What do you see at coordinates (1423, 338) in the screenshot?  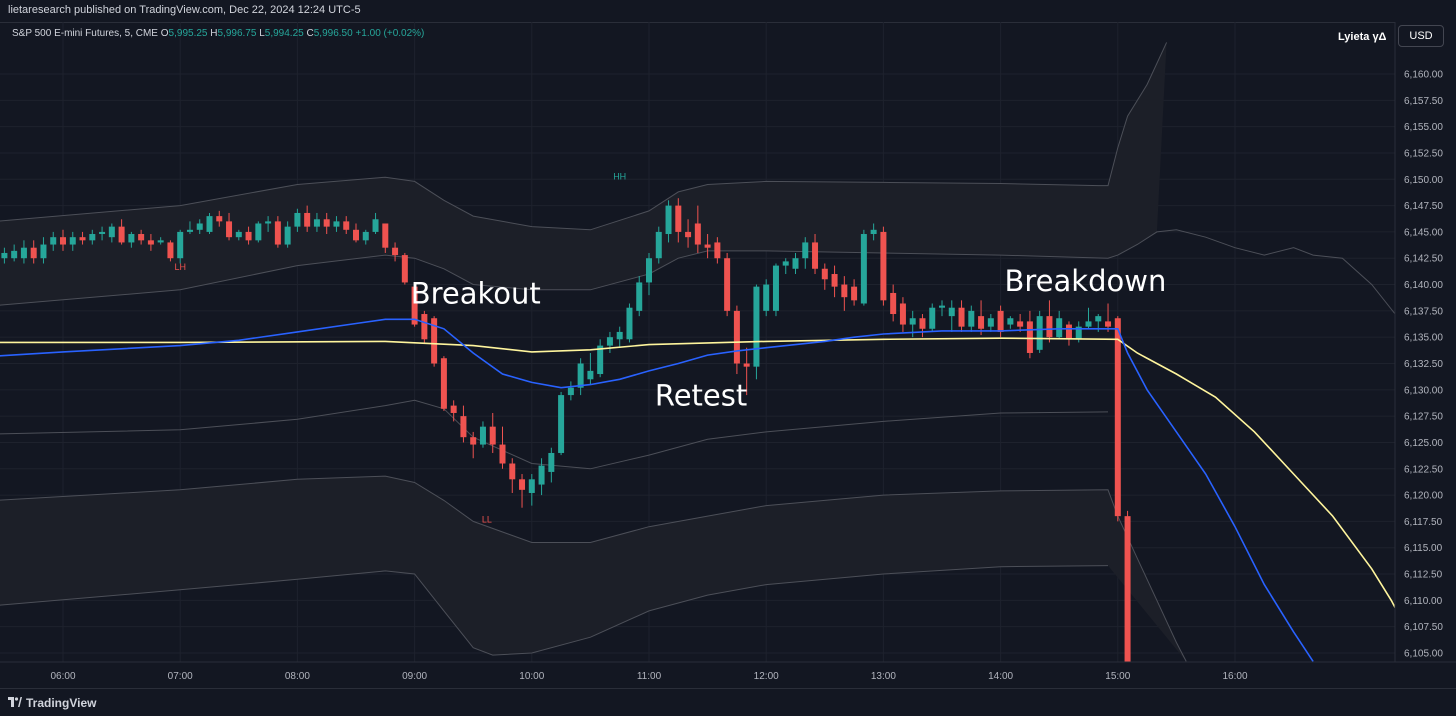 I see `y-tick-label: 6,135.00` at bounding box center [1423, 338].